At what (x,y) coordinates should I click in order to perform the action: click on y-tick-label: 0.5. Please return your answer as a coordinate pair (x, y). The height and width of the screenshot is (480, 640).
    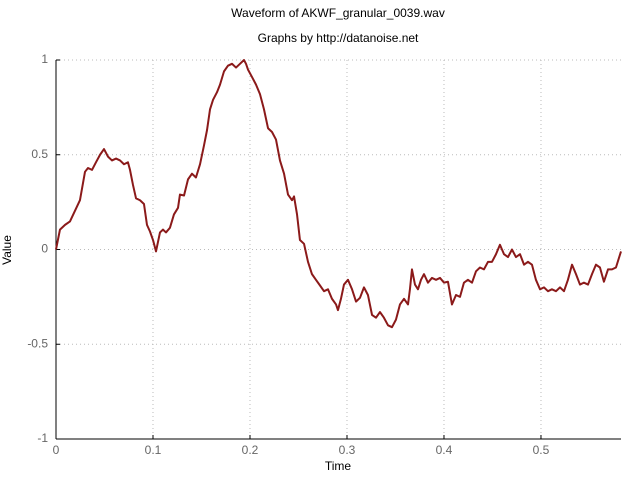
    Looking at the image, I should click on (39, 154).